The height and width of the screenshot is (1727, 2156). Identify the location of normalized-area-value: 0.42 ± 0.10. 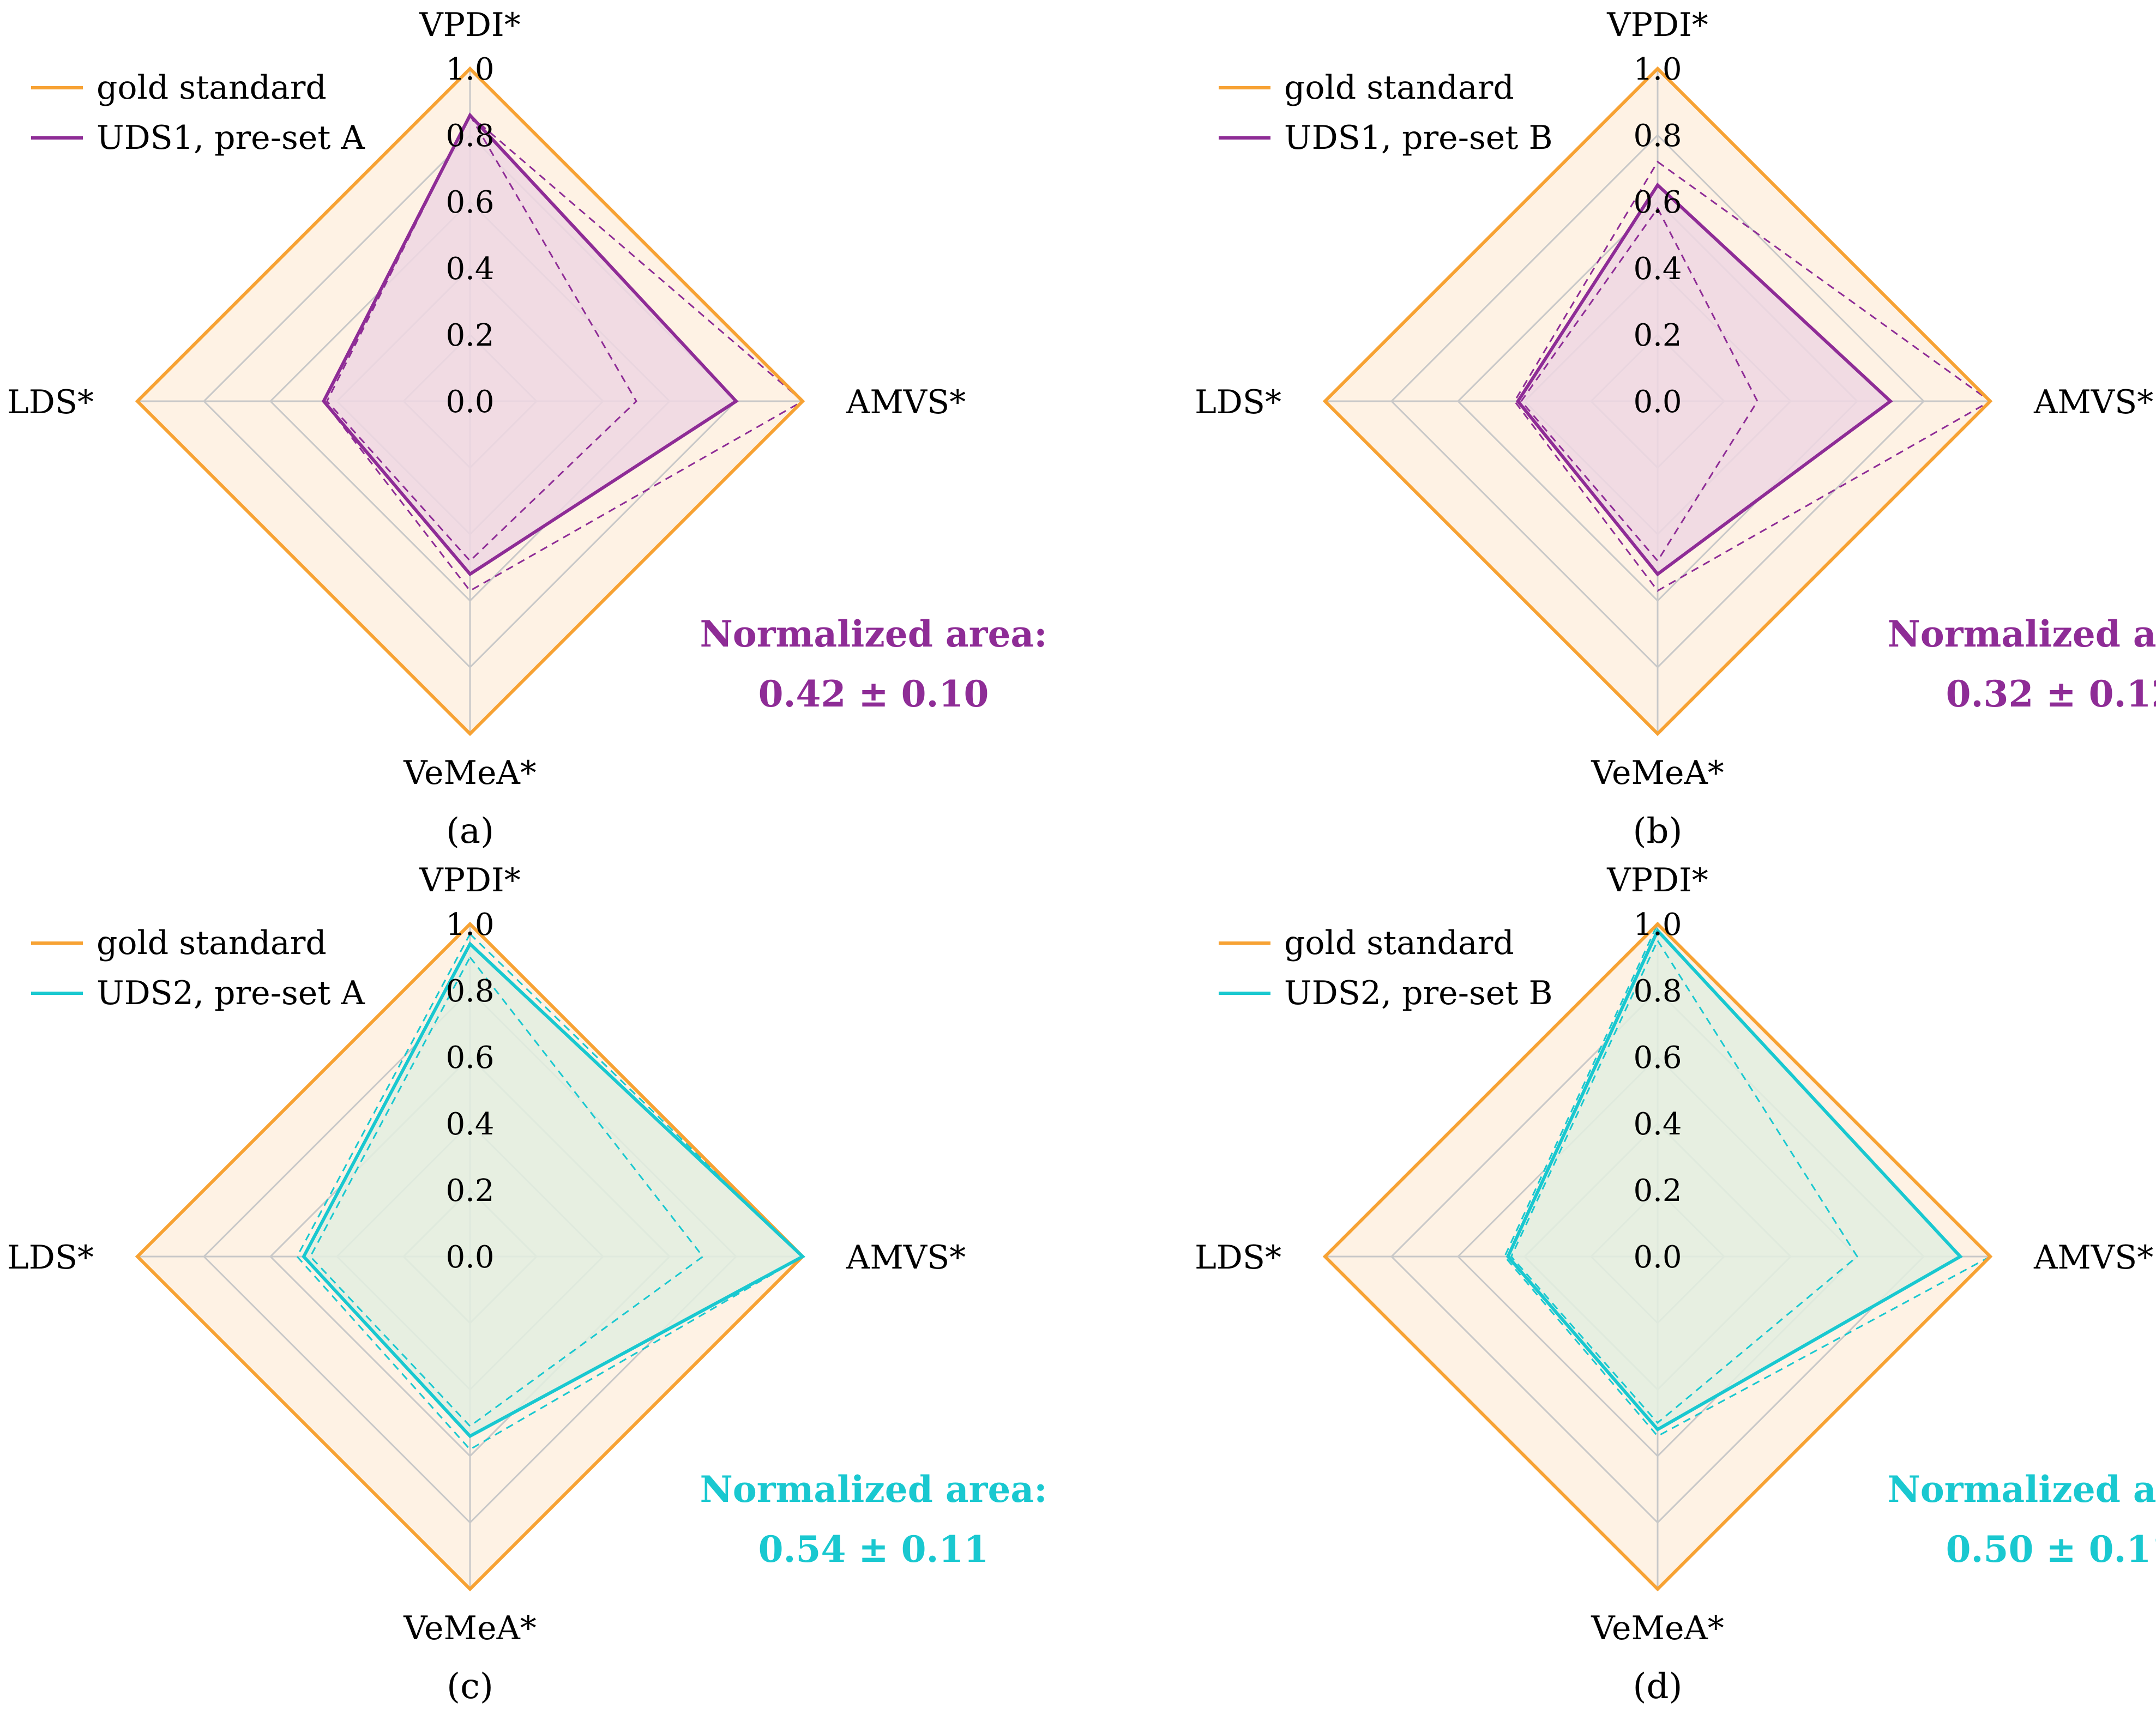
(873, 694).